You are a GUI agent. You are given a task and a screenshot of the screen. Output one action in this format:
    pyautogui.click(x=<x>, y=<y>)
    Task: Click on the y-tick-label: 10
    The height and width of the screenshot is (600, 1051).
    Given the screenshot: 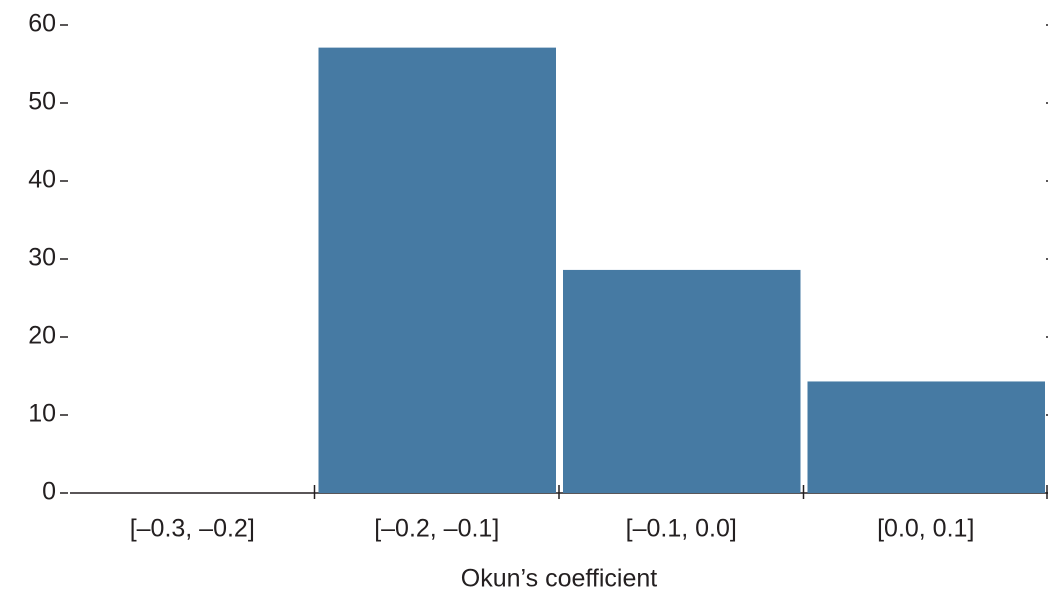 What is the action you would take?
    pyautogui.click(x=42, y=414)
    